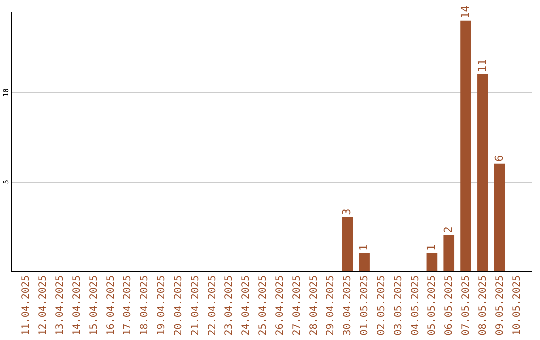  I want to click on x-tick-label: 06.05.2025, so click(450, 306).